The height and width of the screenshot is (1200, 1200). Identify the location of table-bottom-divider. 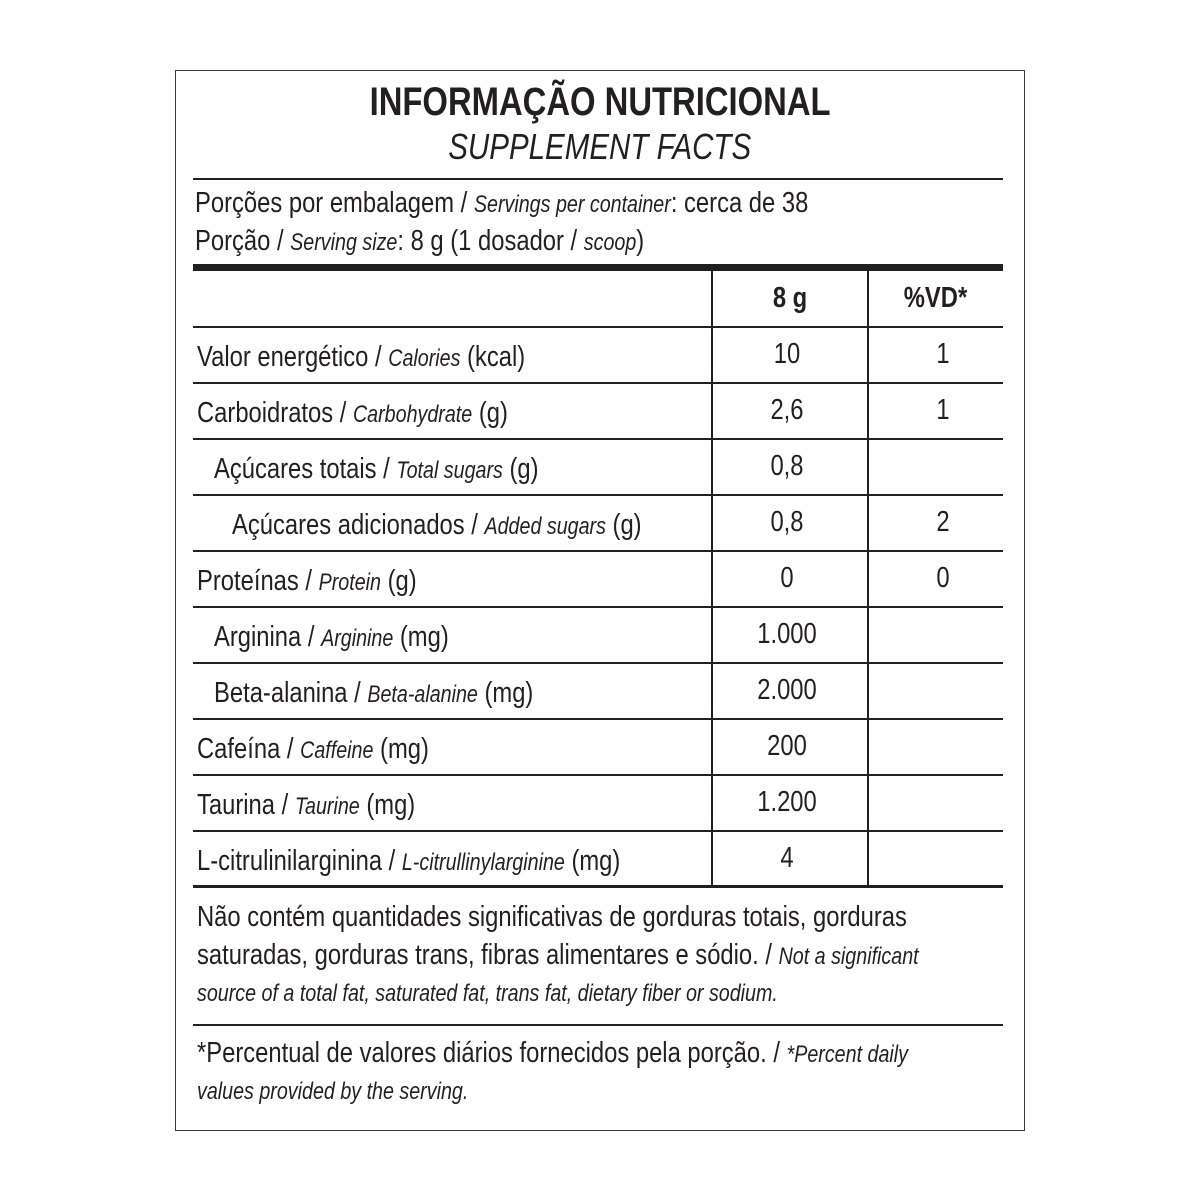
(598, 886).